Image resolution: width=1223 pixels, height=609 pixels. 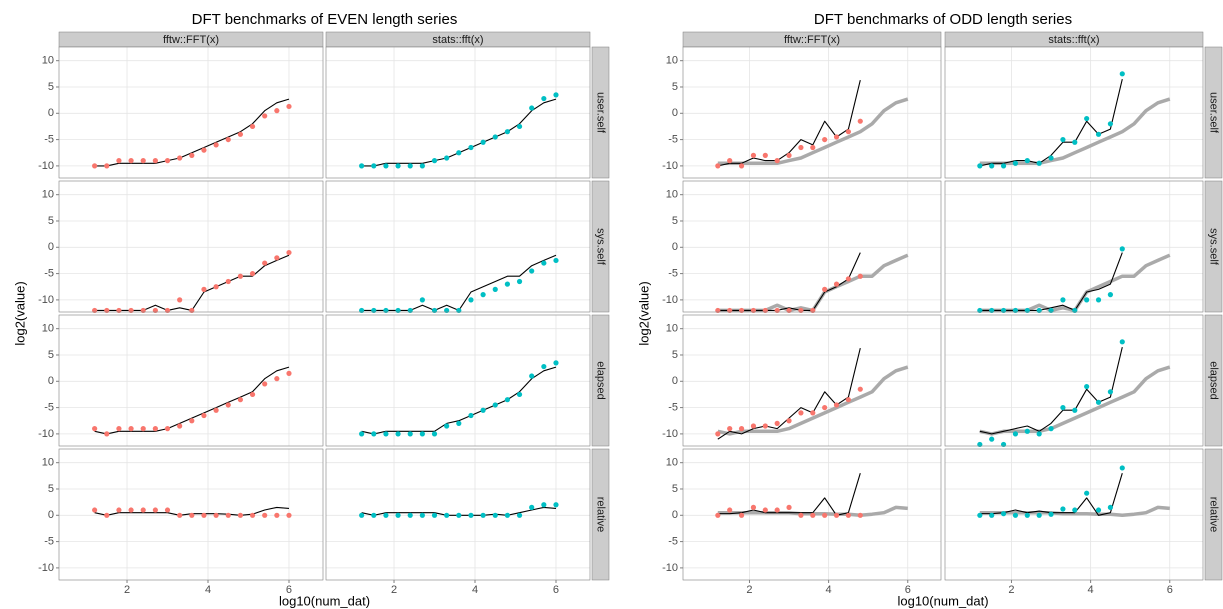 I want to click on column-strip-label: fftw::FFT(x), so click(x=191, y=40).